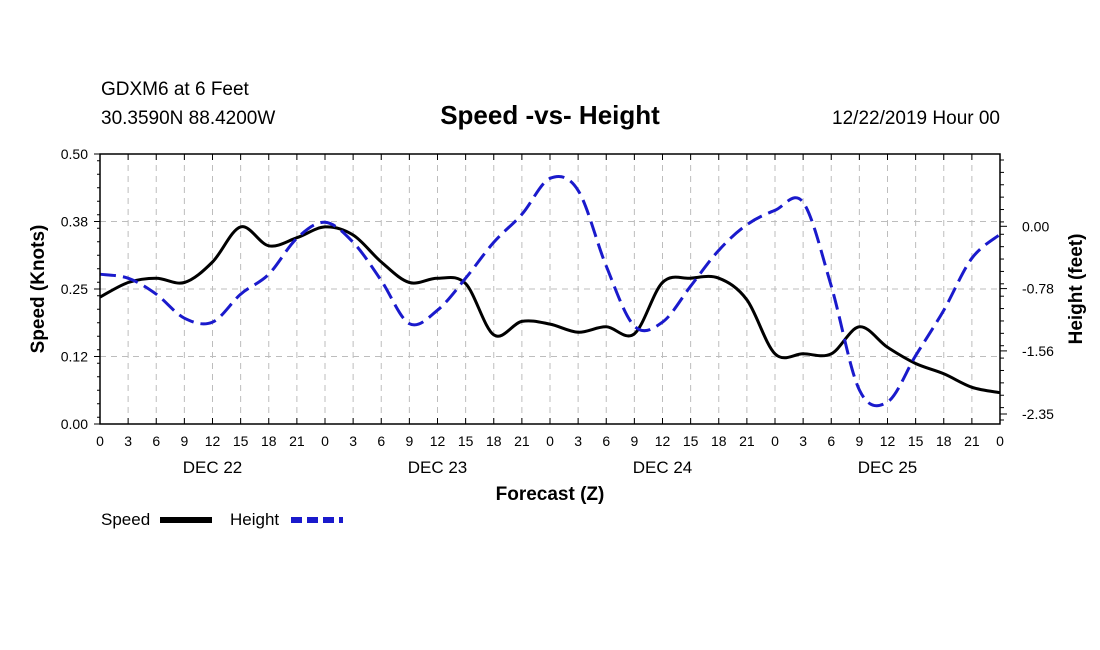  I want to click on y-tick-label: 0.50, so click(74, 154).